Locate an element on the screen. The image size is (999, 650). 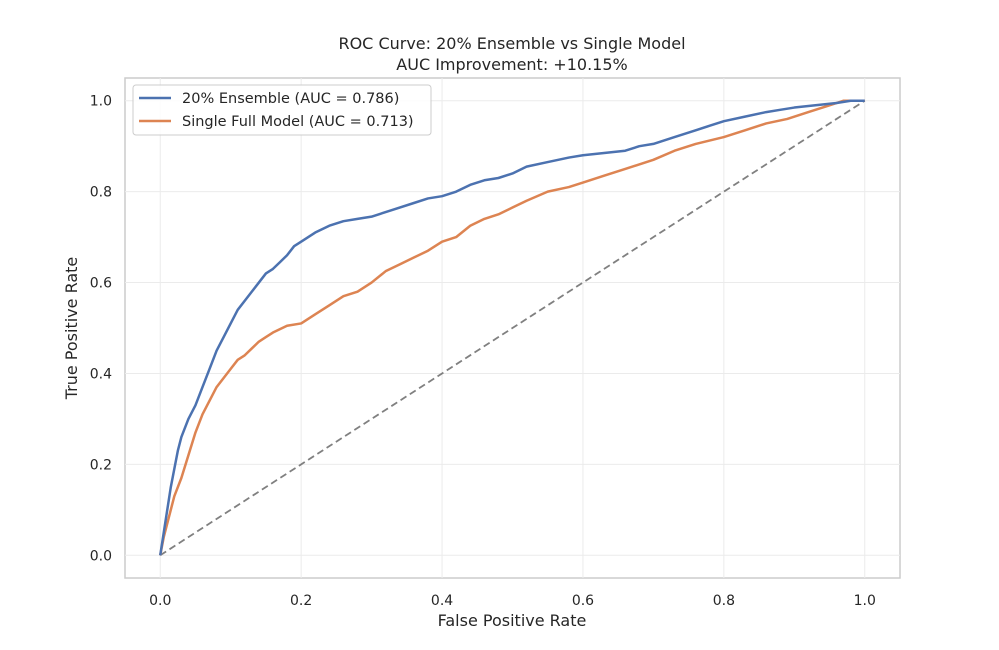
y-axis-label: True Positive Rate is located at coordinates (71, 329).